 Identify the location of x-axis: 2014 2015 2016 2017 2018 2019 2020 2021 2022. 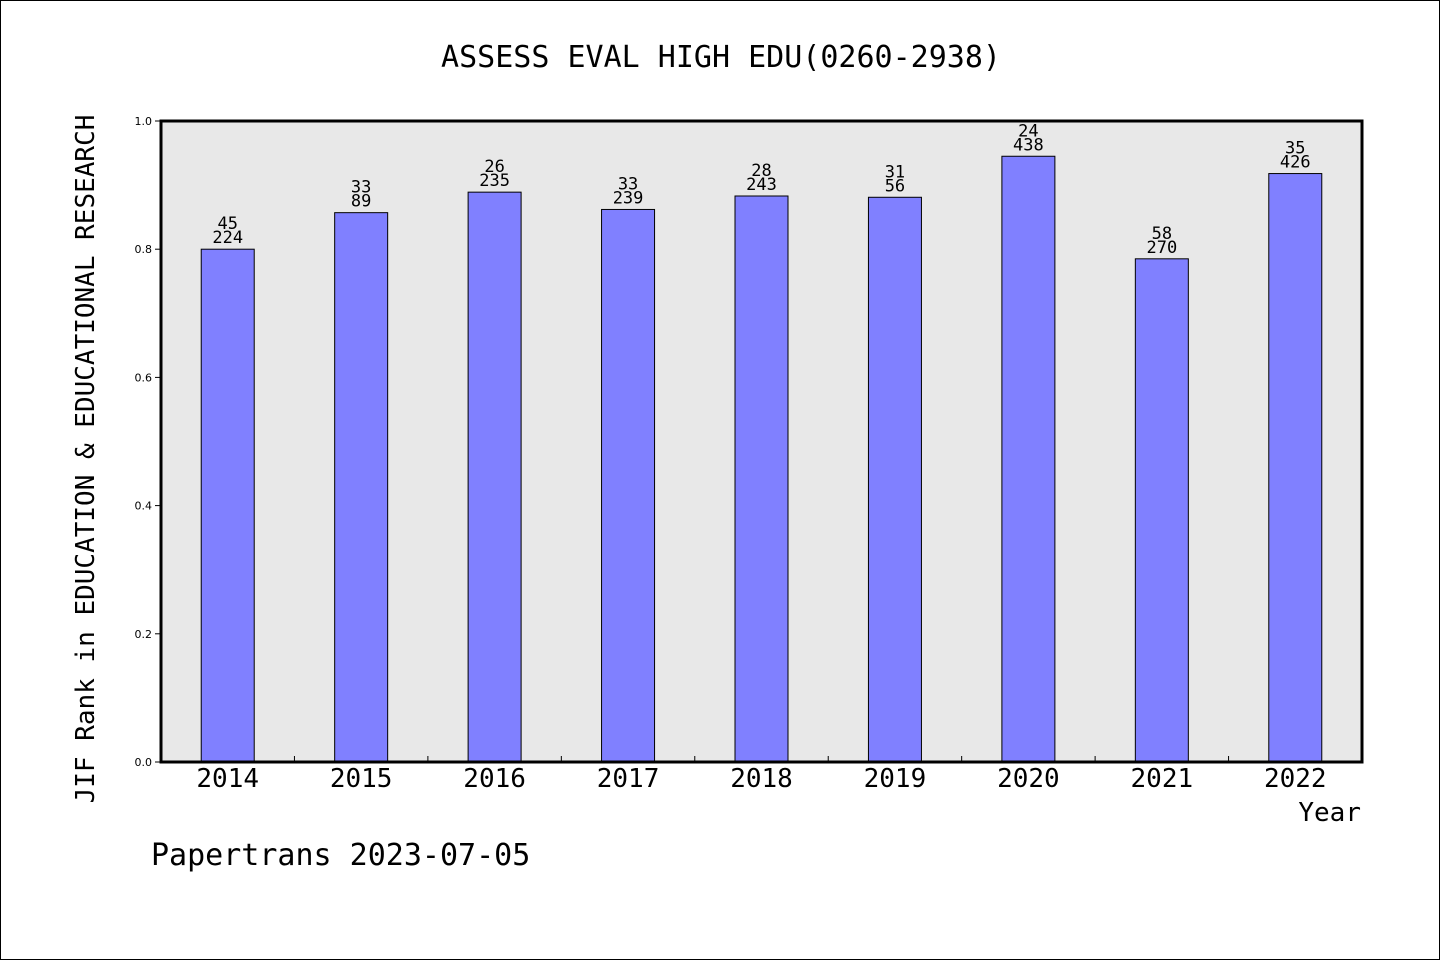
(761, 775).